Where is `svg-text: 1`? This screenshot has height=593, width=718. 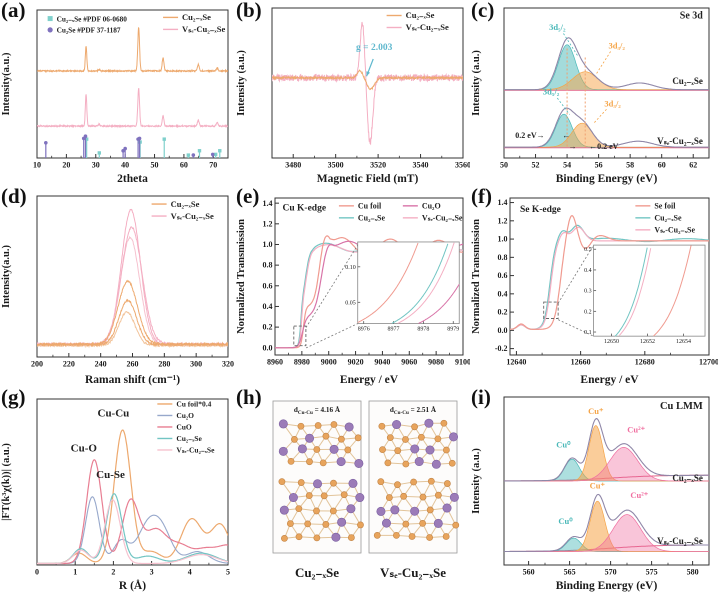 svg-text: 1 is located at coordinates (75, 572).